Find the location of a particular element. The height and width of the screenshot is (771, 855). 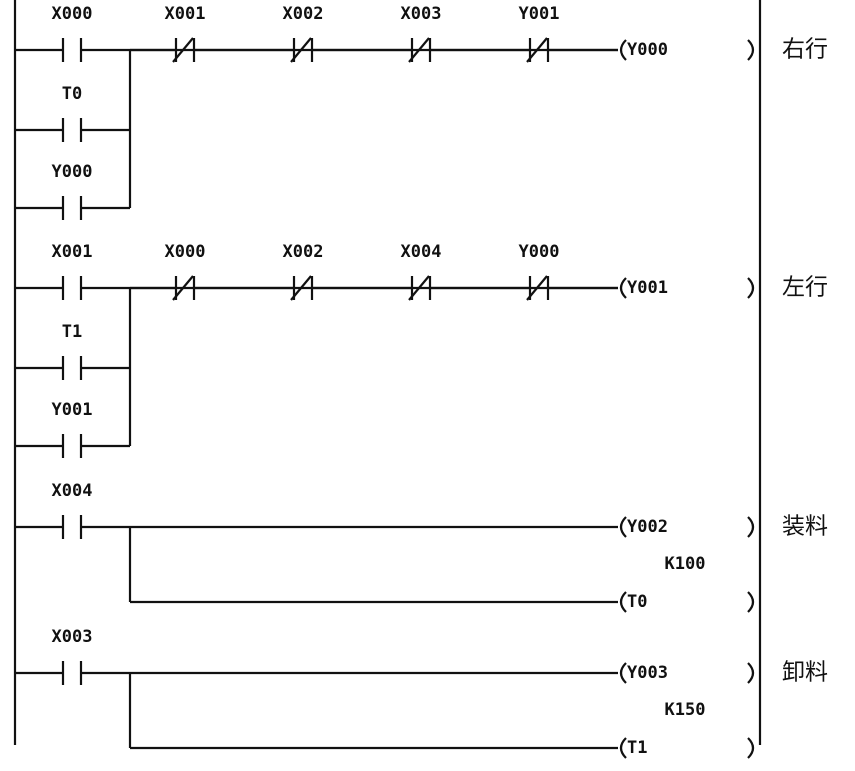

label: K100 is located at coordinates (685, 564).